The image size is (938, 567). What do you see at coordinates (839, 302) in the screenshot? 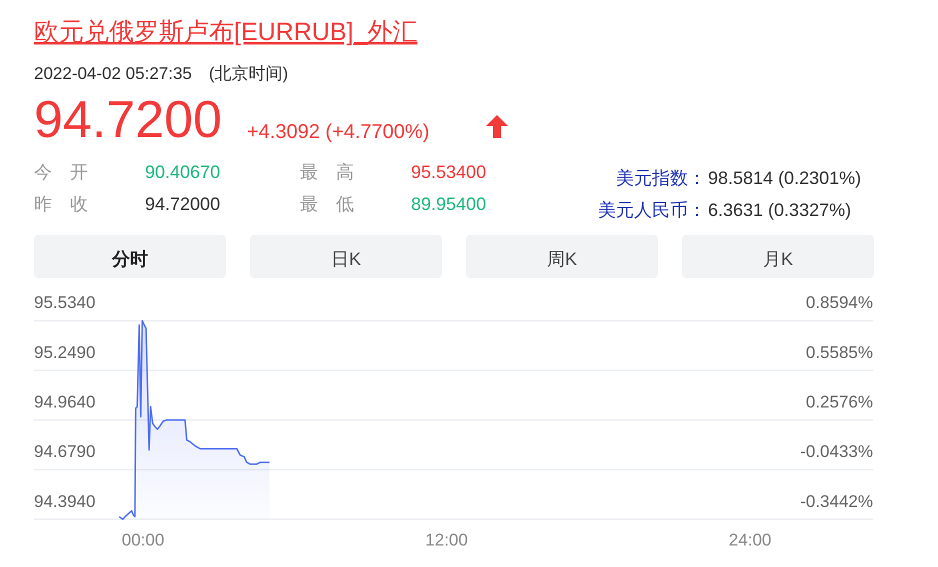
I see `y2-tick-label: 0.8594%` at bounding box center [839, 302].